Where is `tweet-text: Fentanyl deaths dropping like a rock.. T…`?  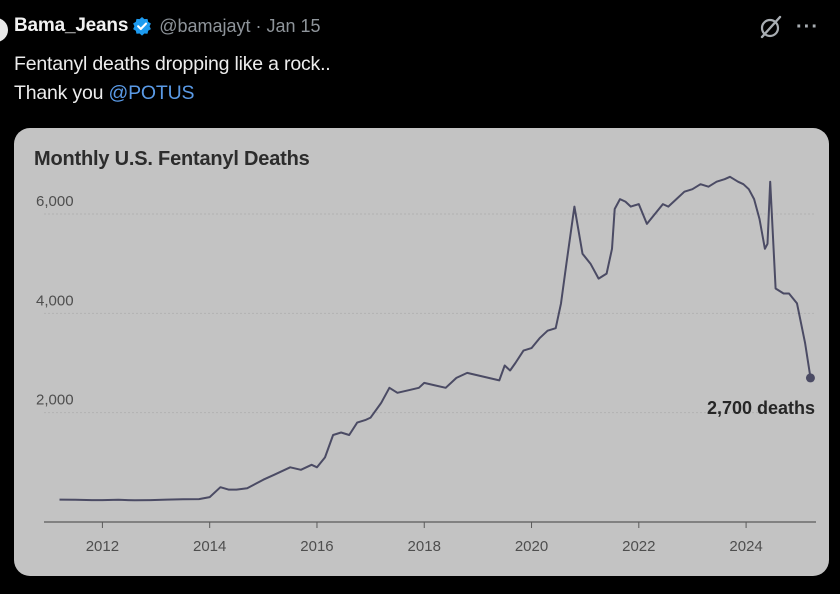 tweet-text: Fentanyl deaths dropping like a rock.. T… is located at coordinates (172, 79).